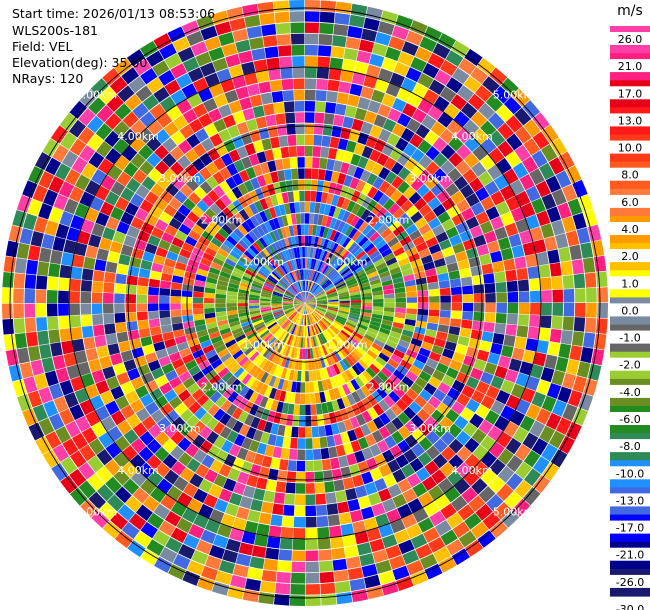  I want to click on colorbar-unit-label: m/s, so click(630, 11).